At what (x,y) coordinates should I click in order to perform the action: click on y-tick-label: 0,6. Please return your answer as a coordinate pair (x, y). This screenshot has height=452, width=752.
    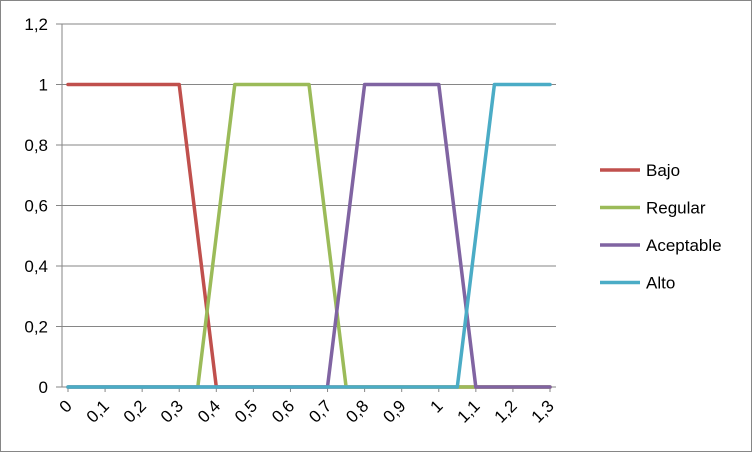
    Looking at the image, I should click on (36, 206).